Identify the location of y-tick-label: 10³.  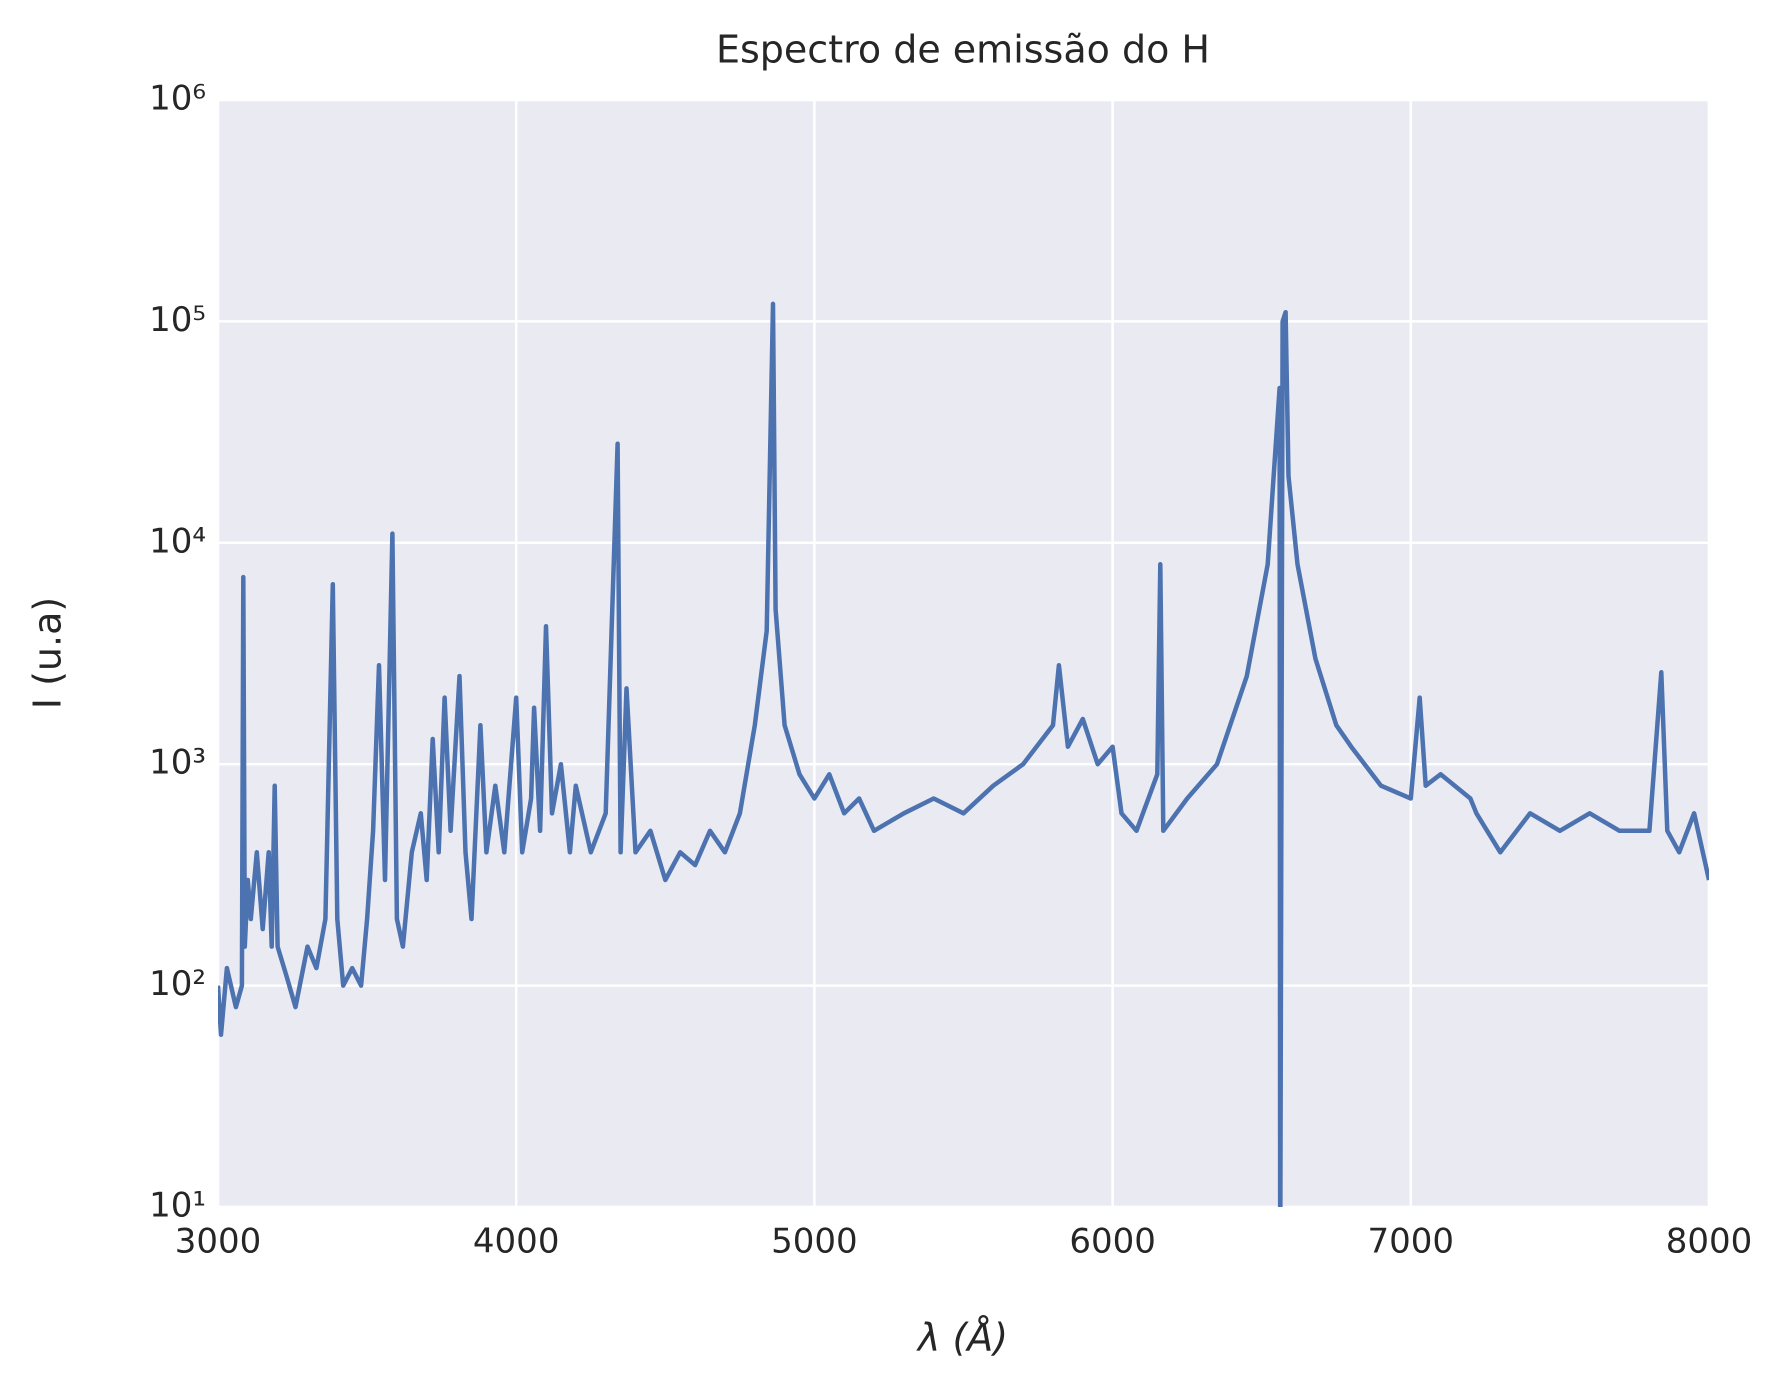
(177, 763).